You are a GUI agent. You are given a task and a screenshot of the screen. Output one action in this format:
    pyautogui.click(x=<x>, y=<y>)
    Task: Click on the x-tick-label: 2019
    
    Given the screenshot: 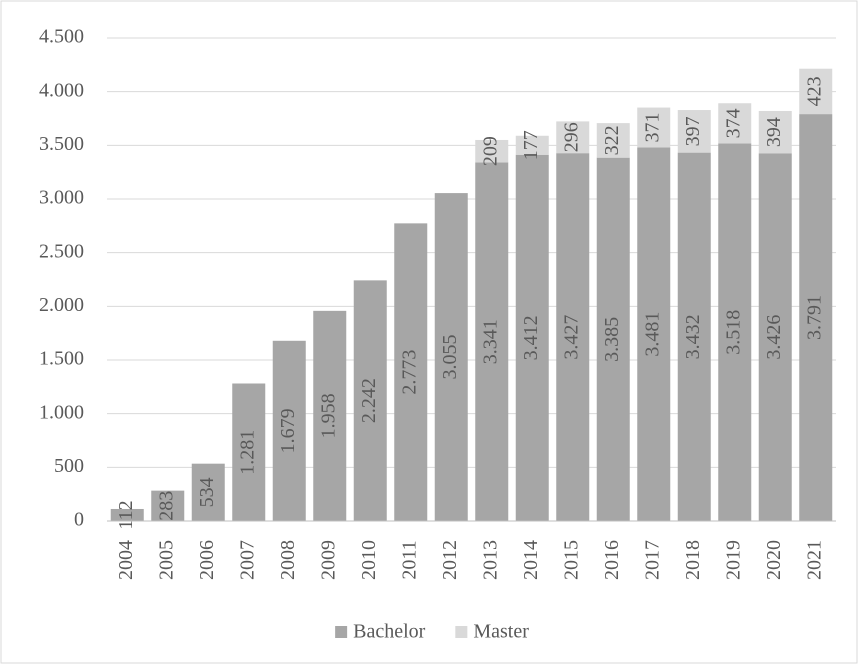 What is the action you would take?
    pyautogui.click(x=733, y=560)
    